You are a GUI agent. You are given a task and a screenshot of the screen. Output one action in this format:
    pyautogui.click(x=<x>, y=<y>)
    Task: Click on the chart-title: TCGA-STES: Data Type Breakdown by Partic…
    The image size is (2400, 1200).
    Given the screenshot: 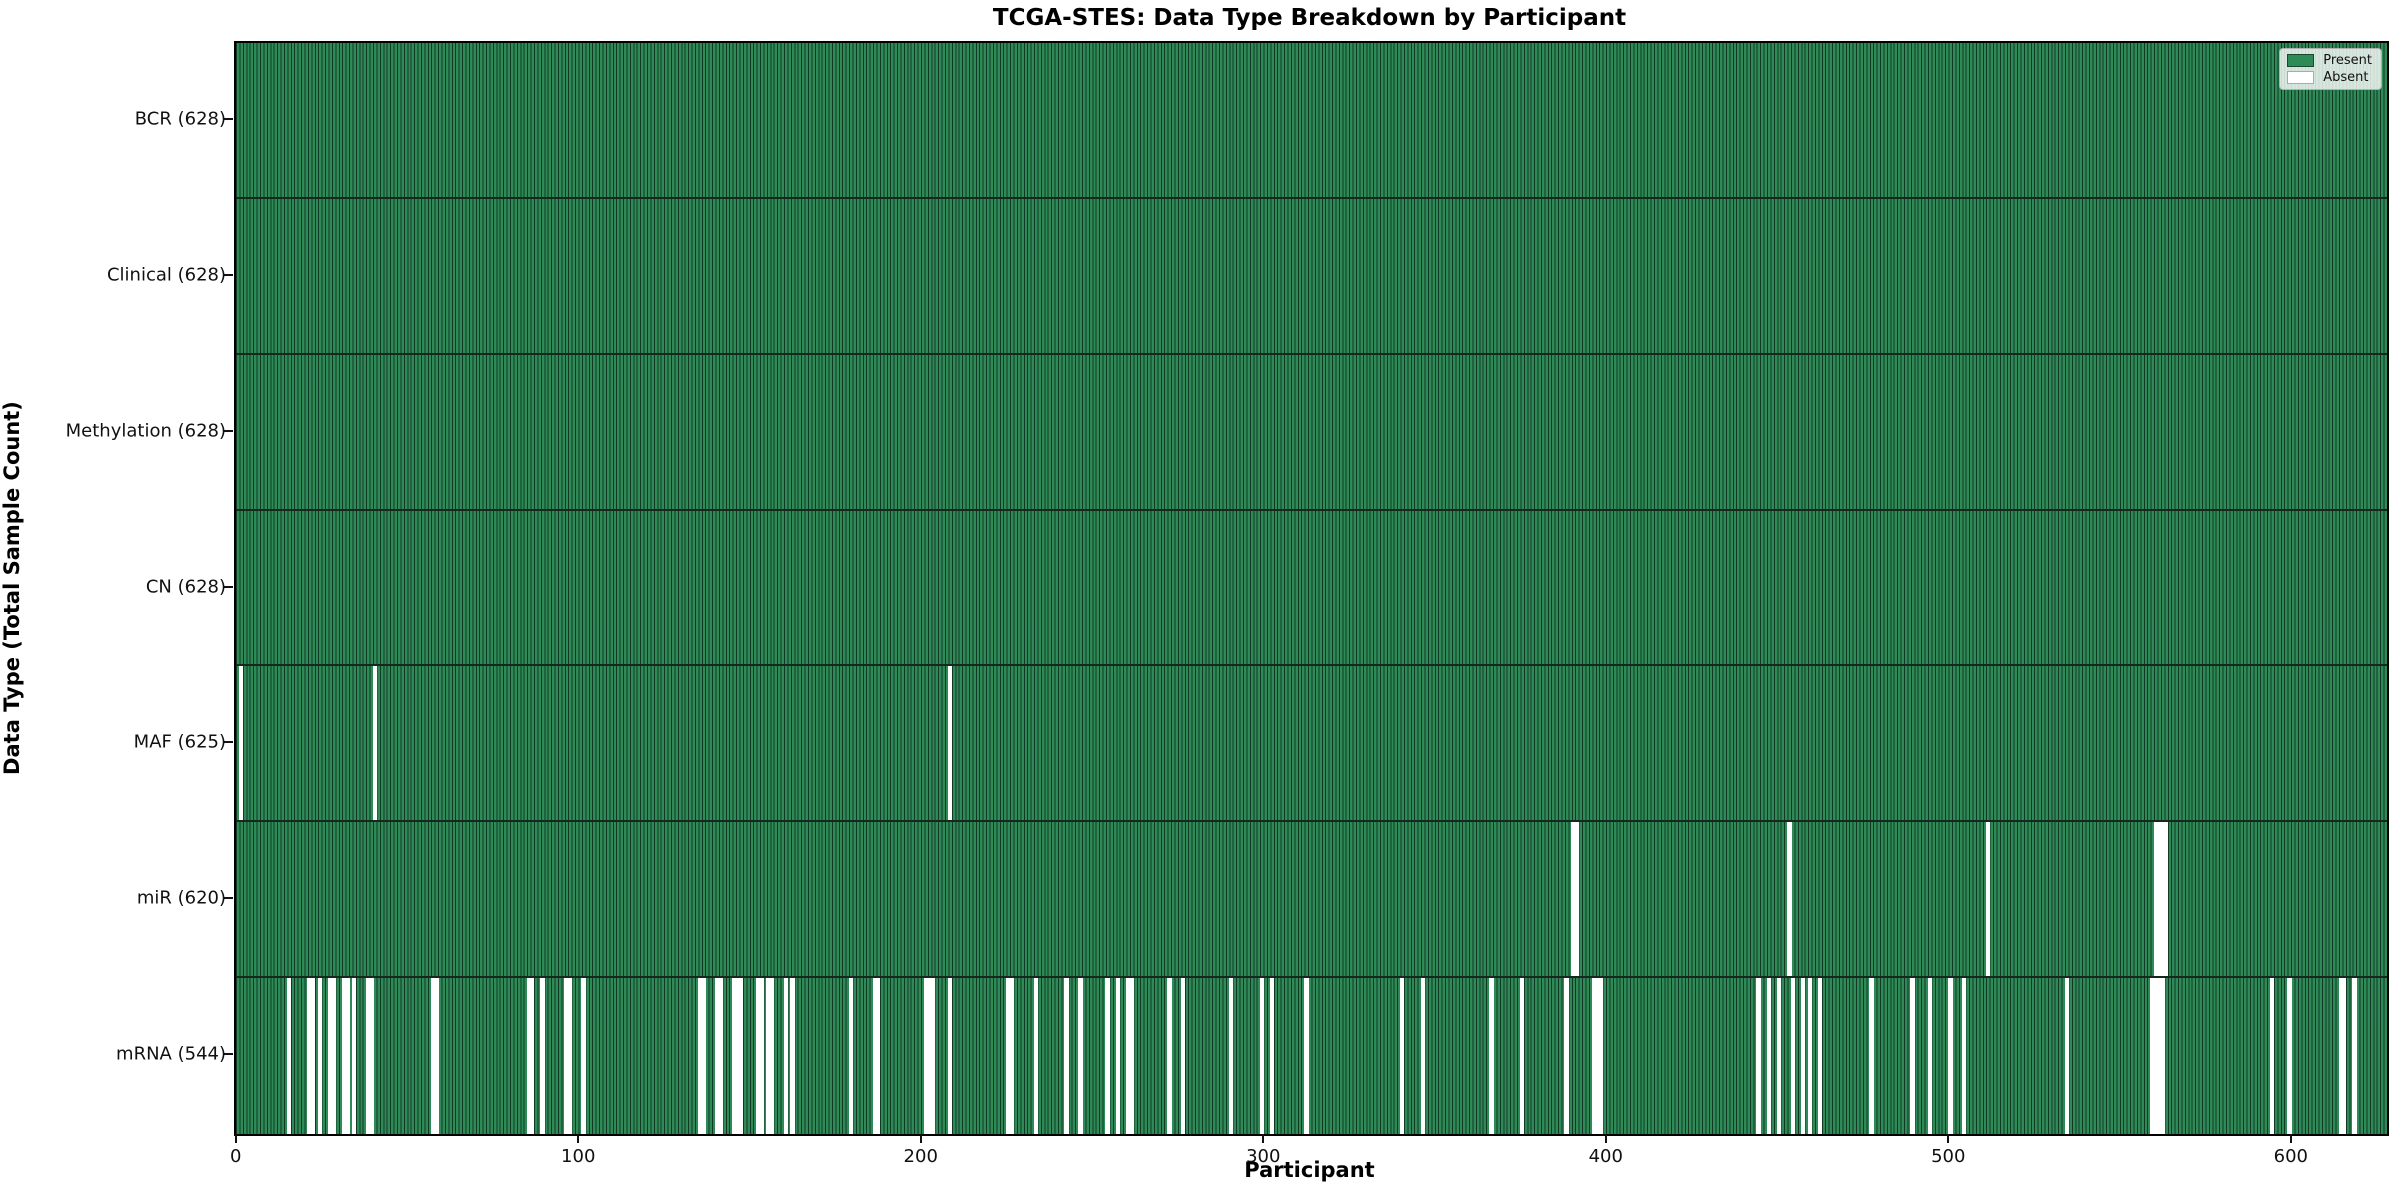 What is the action you would take?
    pyautogui.click(x=1309, y=18)
    